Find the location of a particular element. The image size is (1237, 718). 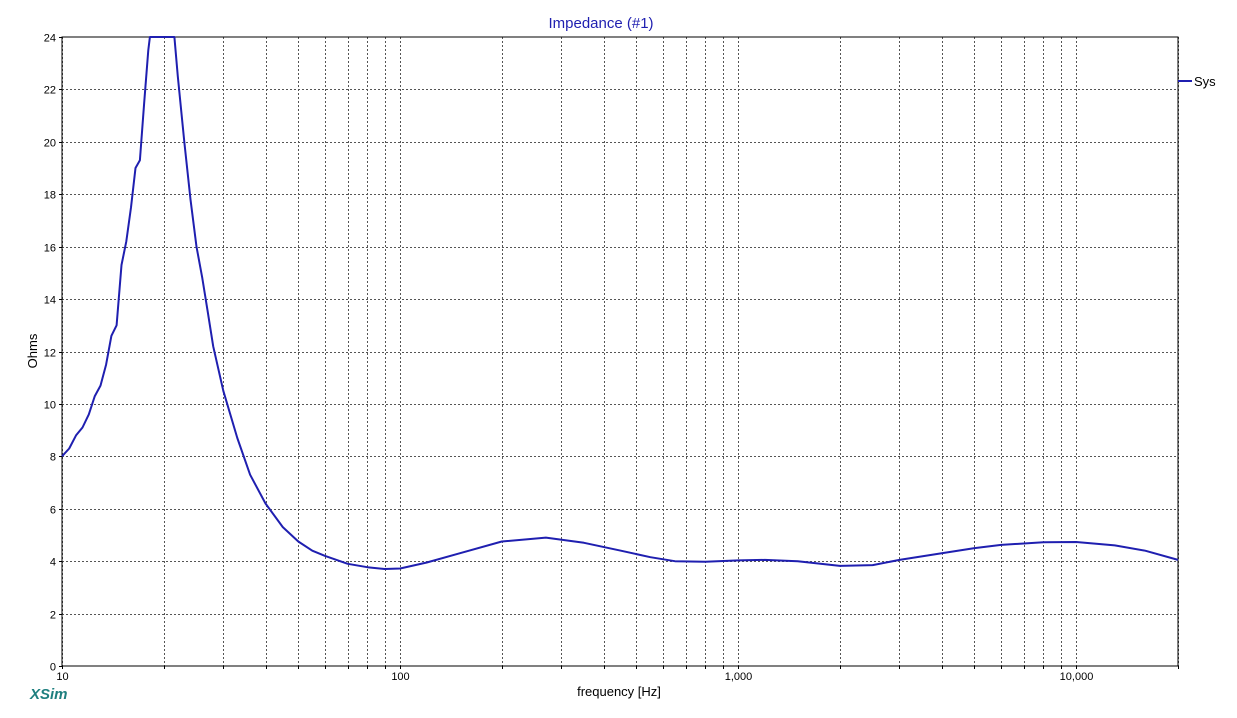

y-tick-label: 12 is located at coordinates (50, 354).